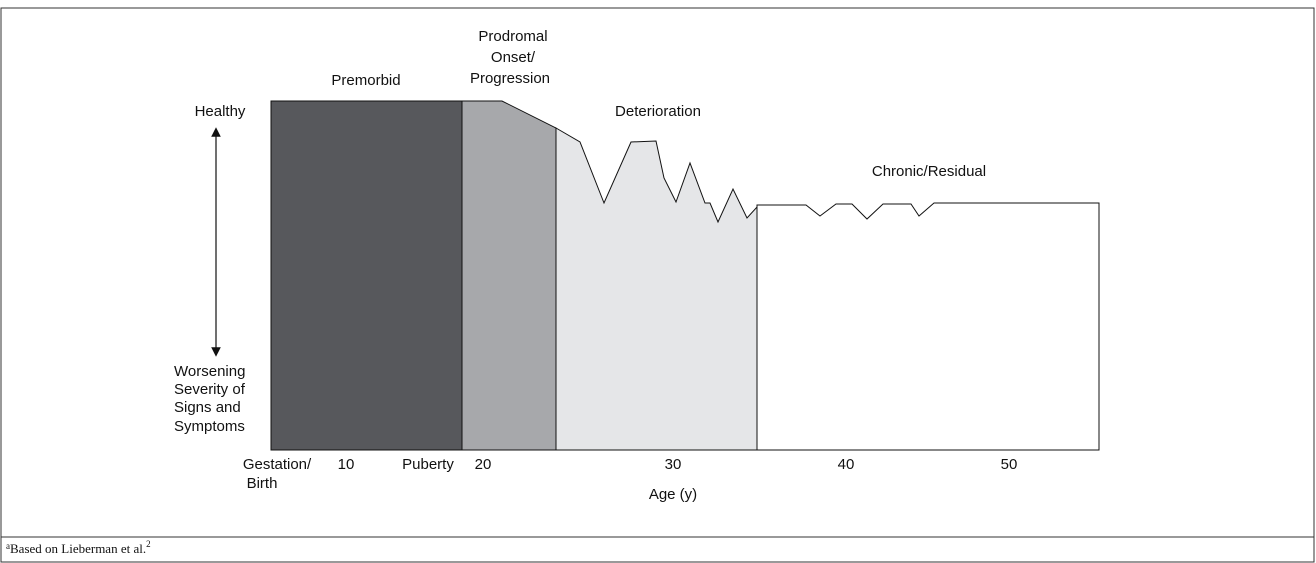  I want to click on stage-label: Premorbid, so click(365, 80).